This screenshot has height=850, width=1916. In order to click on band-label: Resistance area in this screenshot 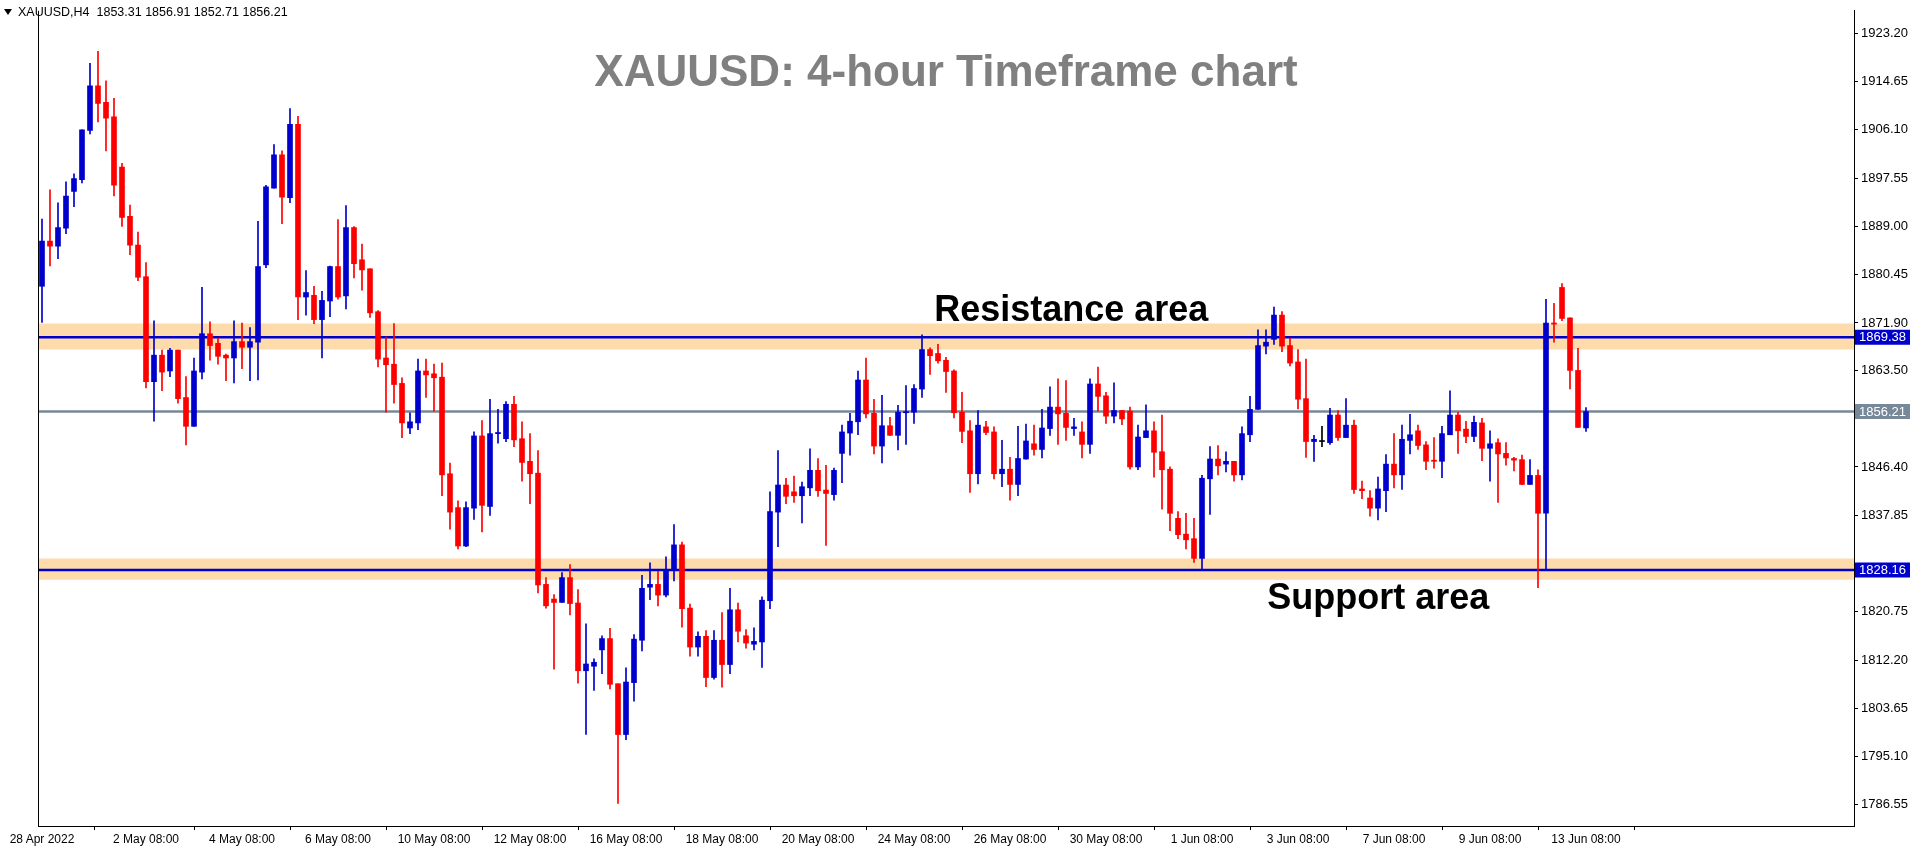, I will do `click(1072, 308)`.